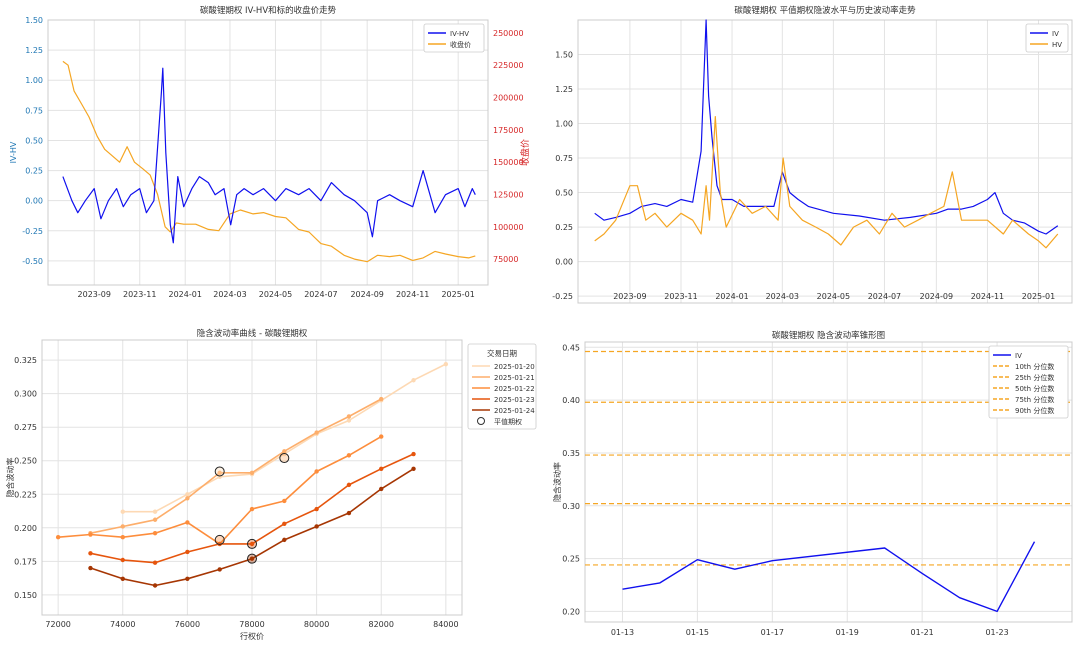  Describe the element at coordinates (34, 20) in the screenshot. I see `y-tick-label: 1.50` at that location.